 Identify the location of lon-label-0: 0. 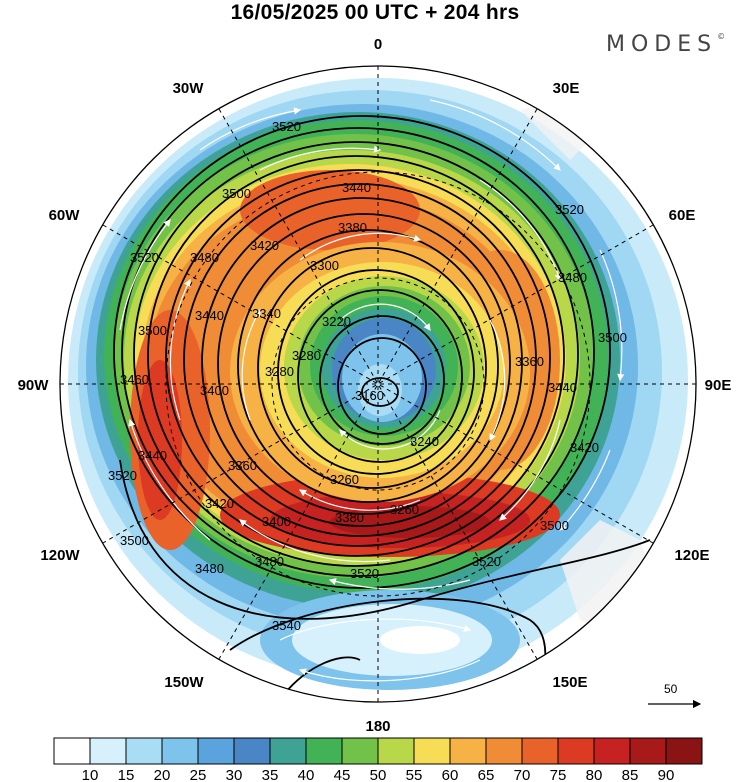
(378, 44).